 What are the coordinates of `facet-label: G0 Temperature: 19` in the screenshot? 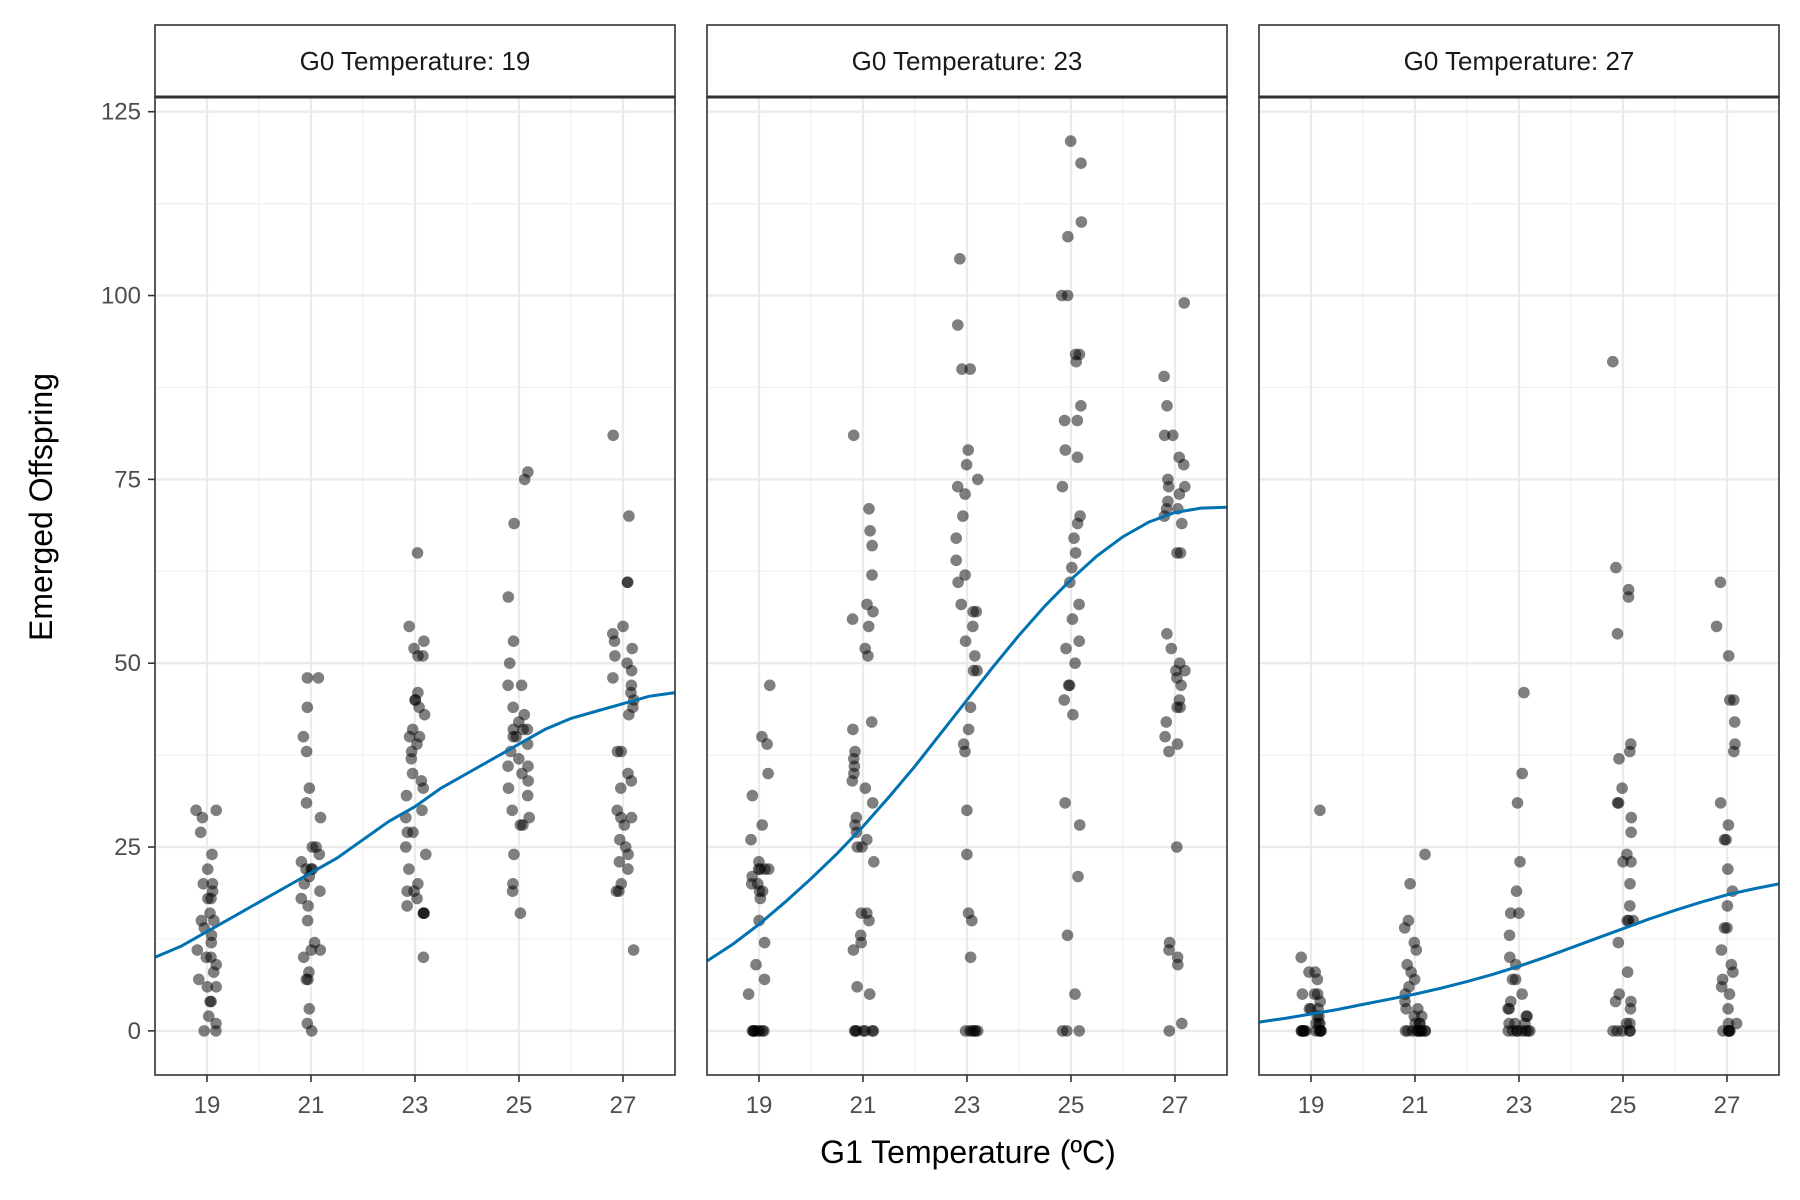 It's located at (415, 61).